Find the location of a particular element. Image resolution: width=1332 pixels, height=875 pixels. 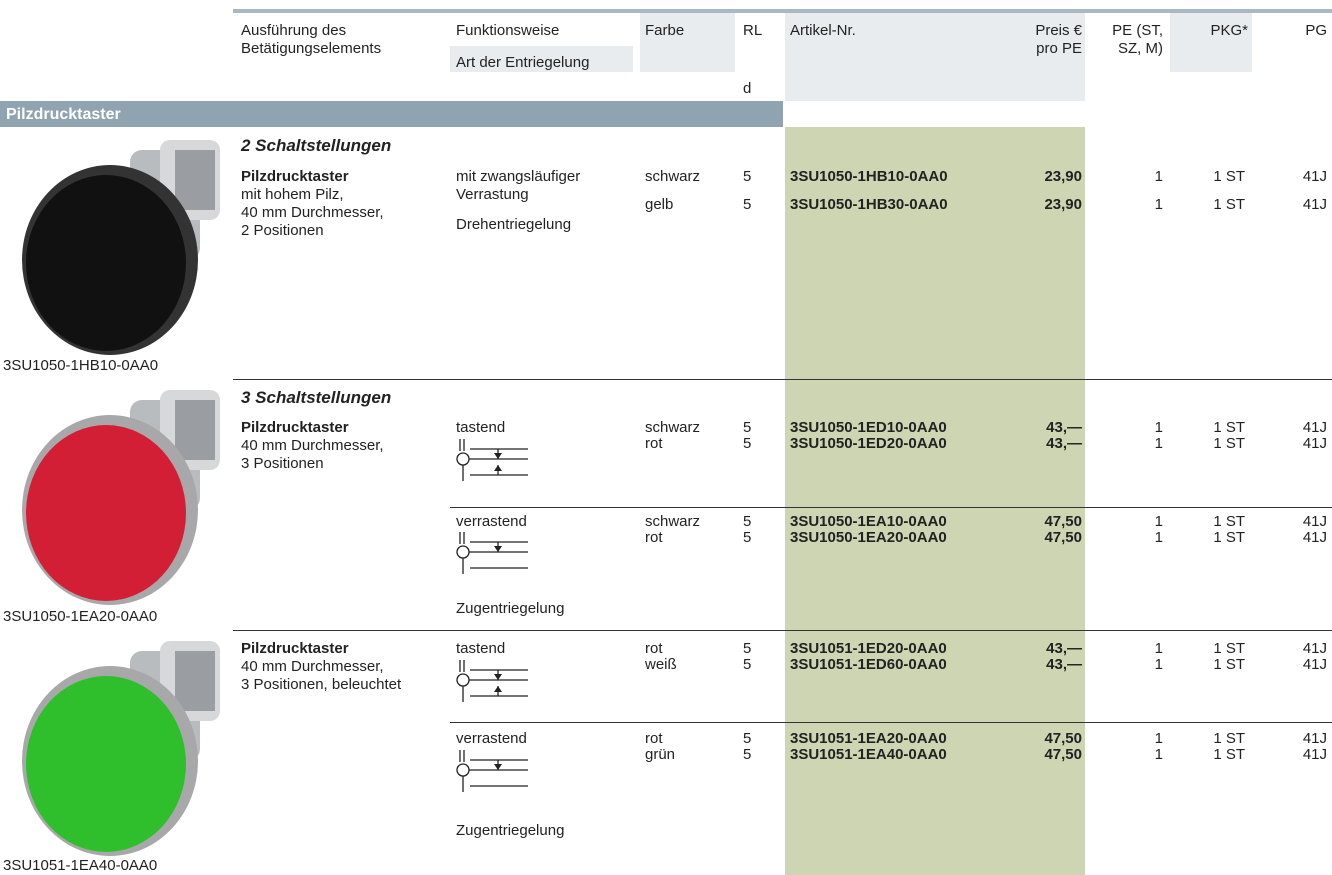

cell: 3SU1050-1ED20-0AA0 is located at coordinates (868, 443).